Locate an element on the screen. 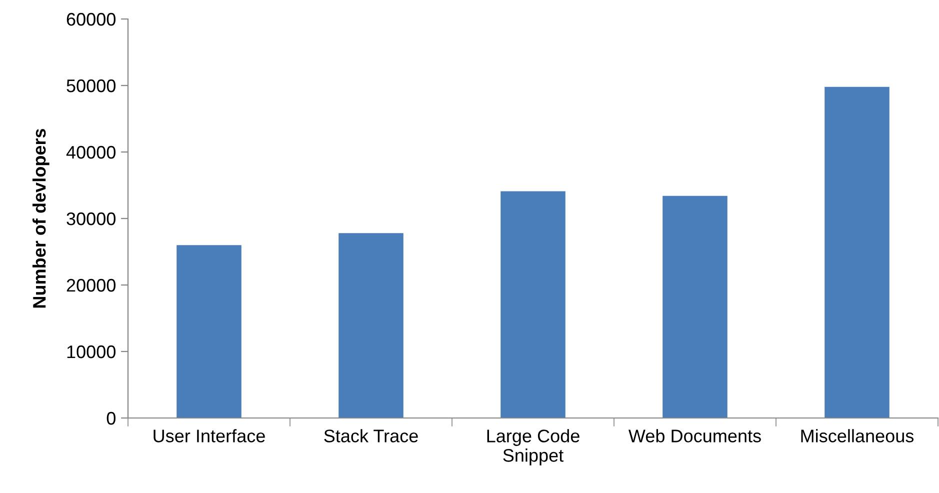 Image resolution: width=939 pixels, height=493 pixels. y-axis-title: Number of devlopers is located at coordinates (41, 218).